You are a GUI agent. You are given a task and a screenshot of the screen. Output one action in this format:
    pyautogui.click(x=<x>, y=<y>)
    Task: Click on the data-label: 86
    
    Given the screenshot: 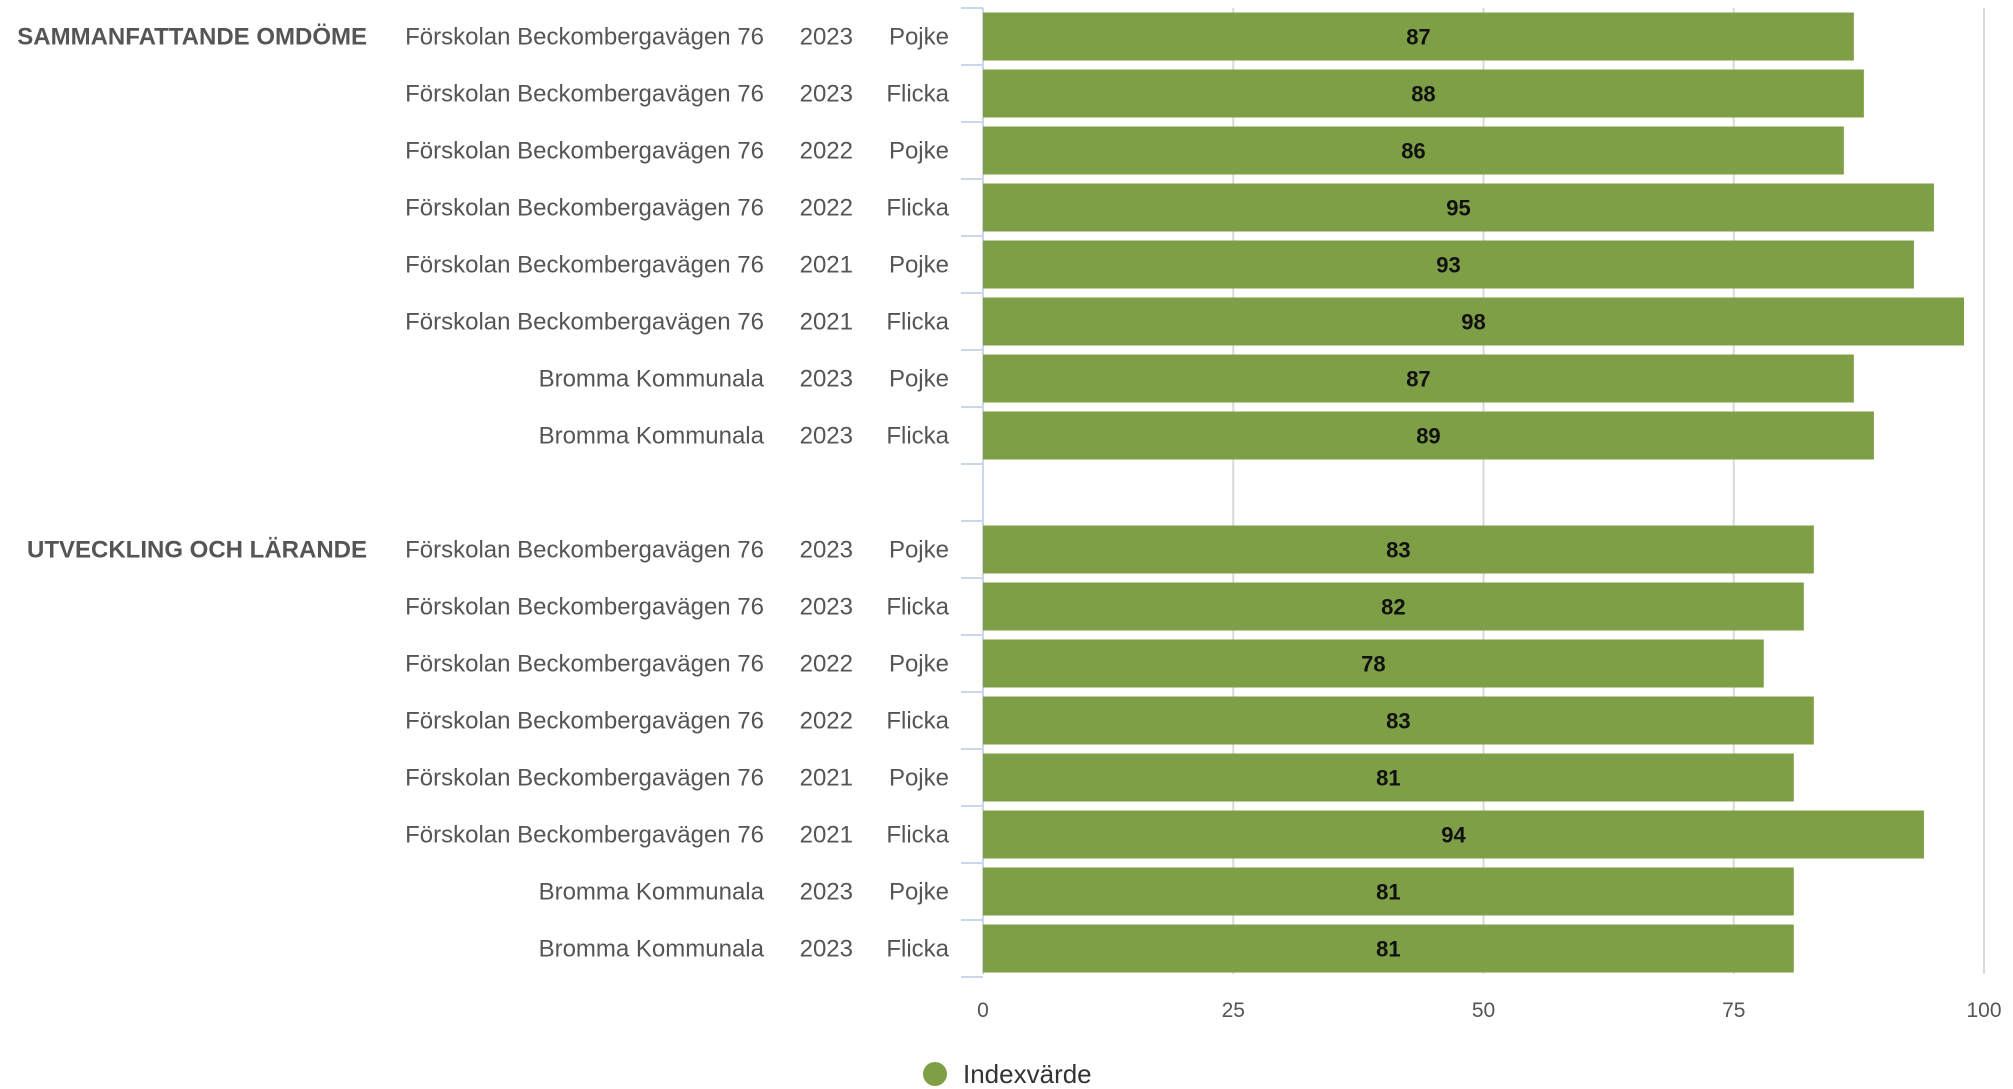 What is the action you would take?
    pyautogui.click(x=1413, y=151)
    